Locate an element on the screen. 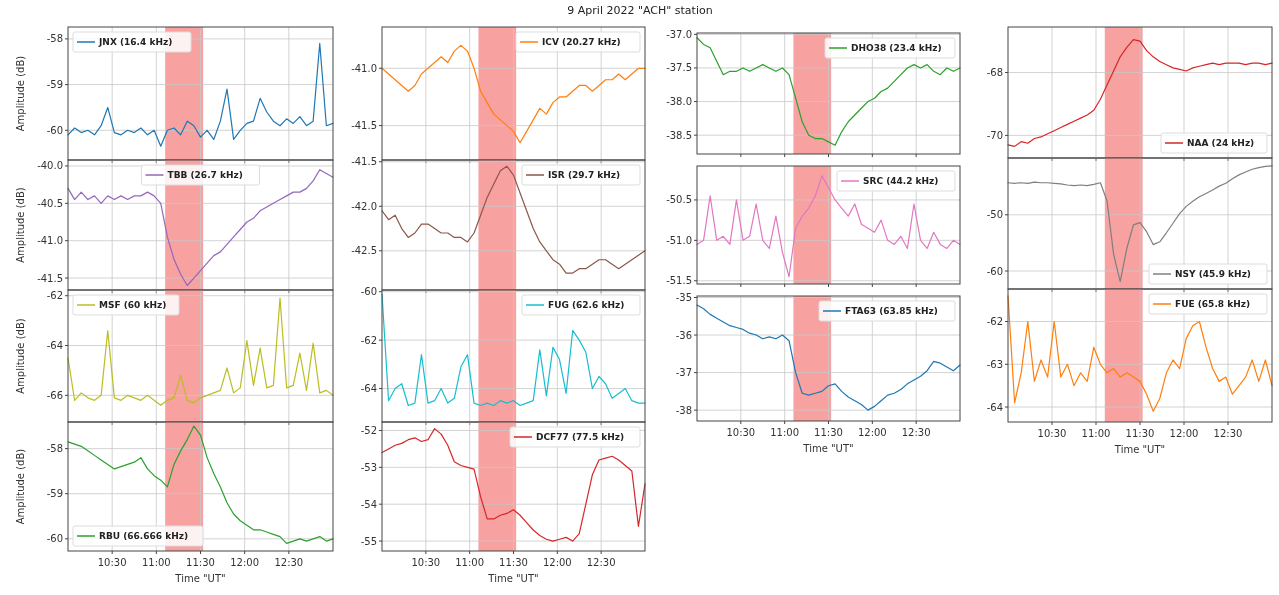 Image resolution: width=1279 pixels, height=595 pixels. chart-title: 9 April 2022 "ACH" station is located at coordinates (640, 10).